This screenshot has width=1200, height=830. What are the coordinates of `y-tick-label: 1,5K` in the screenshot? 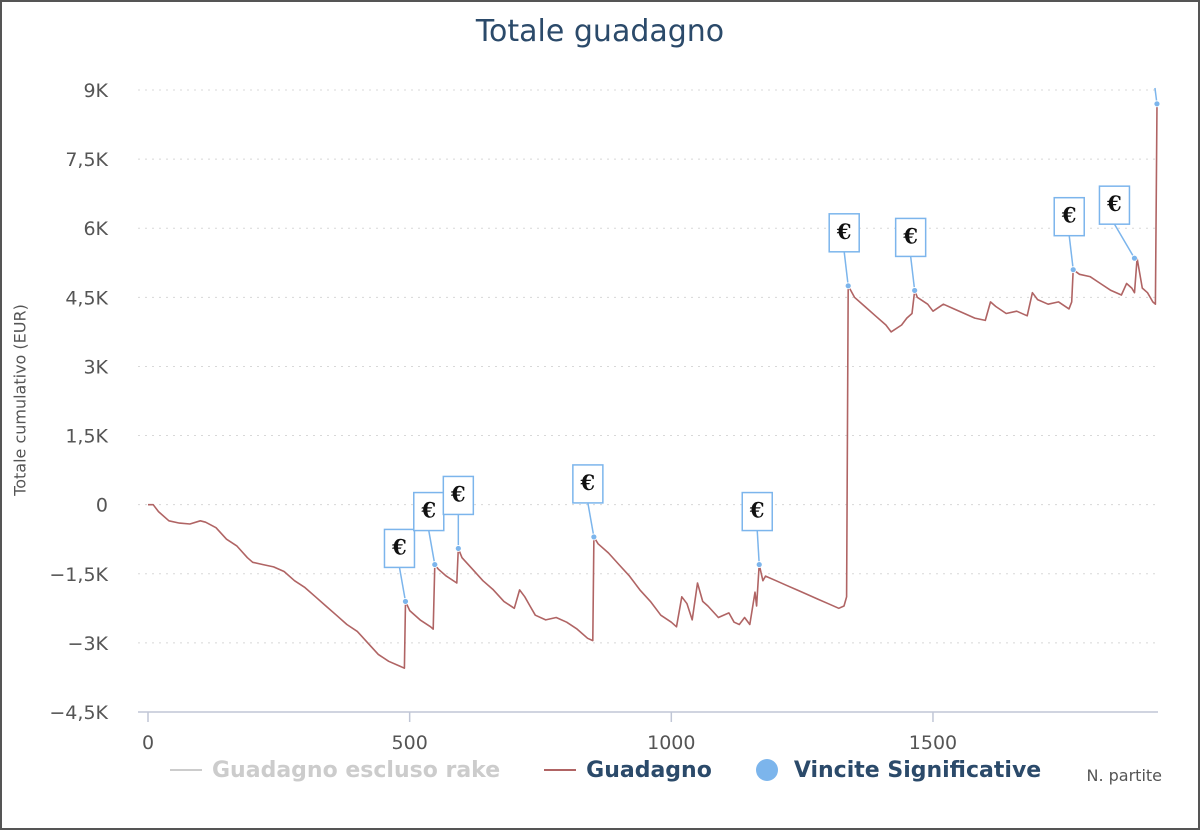 It's located at (86, 437).